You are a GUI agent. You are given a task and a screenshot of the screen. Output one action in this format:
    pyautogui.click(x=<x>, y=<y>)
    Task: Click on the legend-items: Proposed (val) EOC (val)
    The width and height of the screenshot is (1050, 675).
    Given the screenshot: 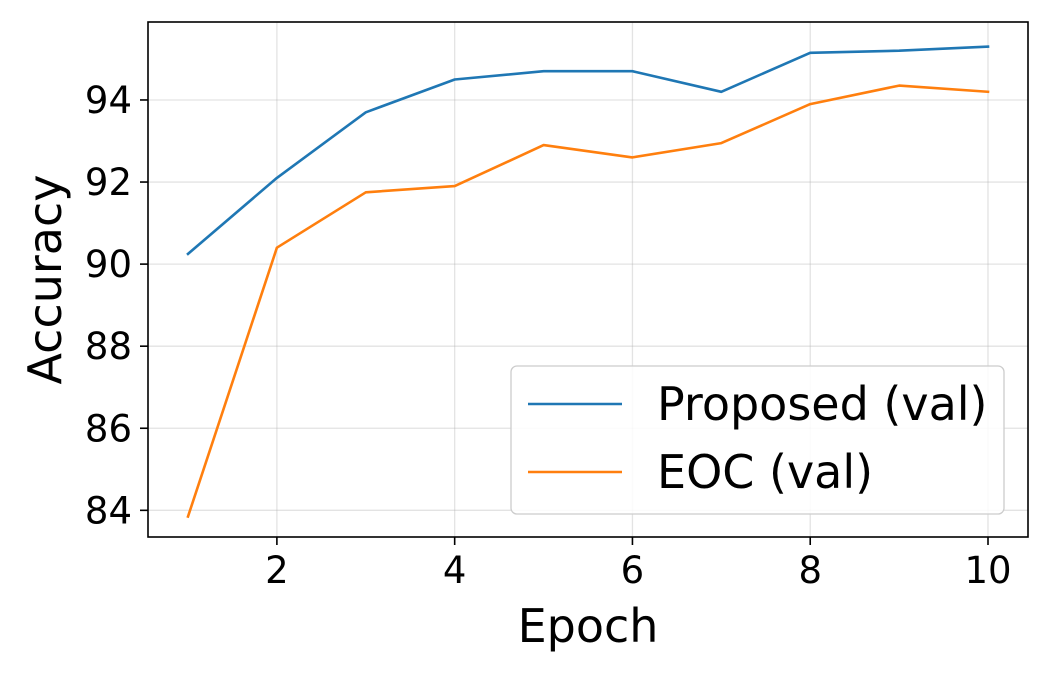 What is the action you would take?
    pyautogui.click(x=758, y=438)
    